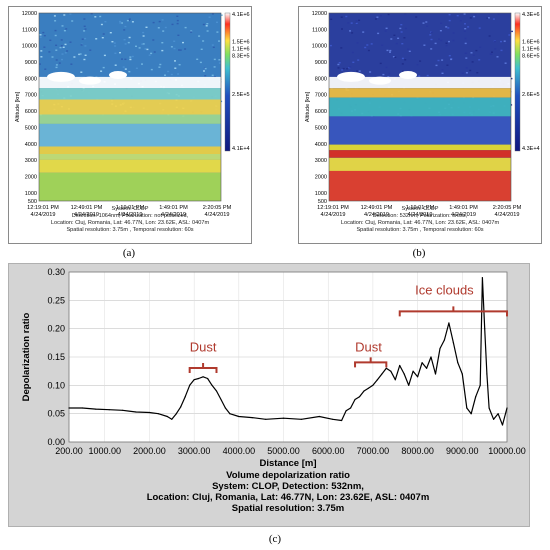  Describe the element at coordinates (31, 112) in the screenshot. I see `y-tick-label: 6000` at that location.